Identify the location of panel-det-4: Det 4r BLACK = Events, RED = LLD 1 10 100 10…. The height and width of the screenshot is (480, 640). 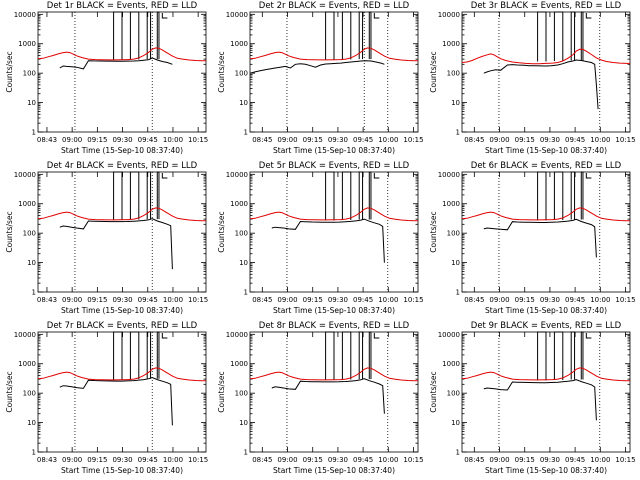
(106, 238).